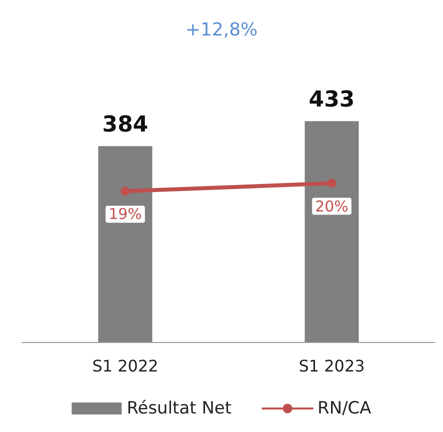 The image size is (443, 432). Describe the element at coordinates (221, 30) in the screenshot. I see `text: +12,8%` at that location.